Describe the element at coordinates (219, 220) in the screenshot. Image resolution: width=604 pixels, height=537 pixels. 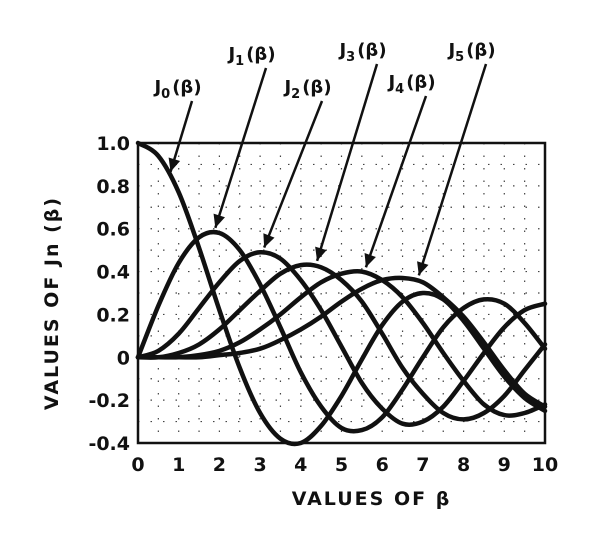
I see `arrowhead-j1` at that location.